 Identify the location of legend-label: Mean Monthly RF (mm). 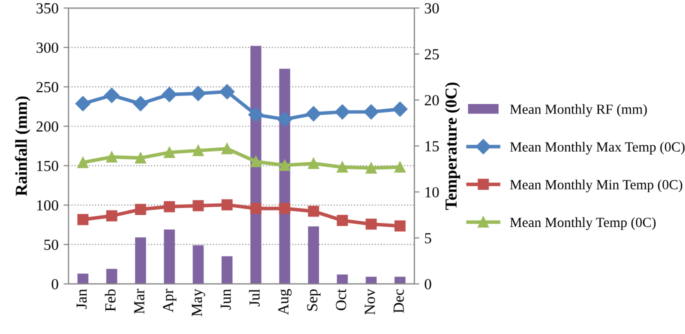
(578, 110).